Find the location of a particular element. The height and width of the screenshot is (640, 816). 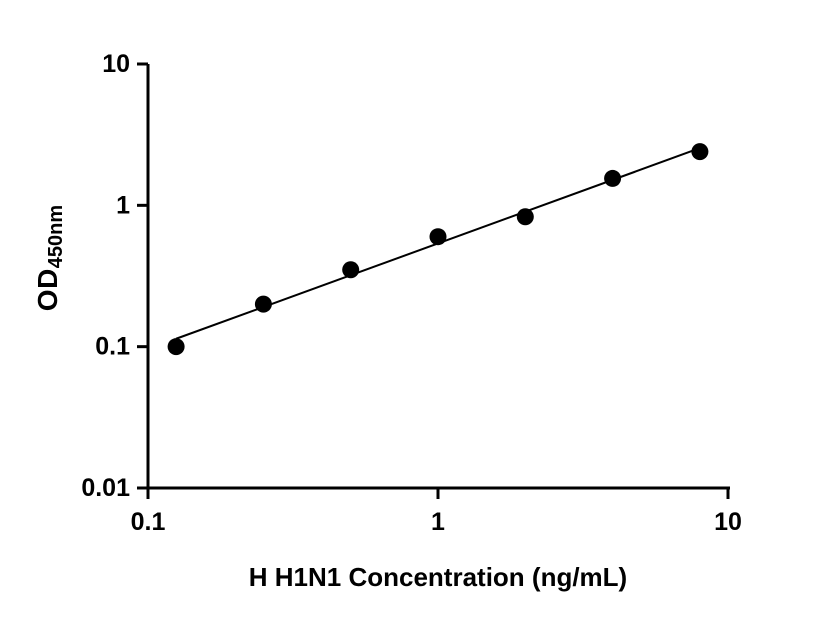

y-tick-label: 0.1 is located at coordinates (112, 347).